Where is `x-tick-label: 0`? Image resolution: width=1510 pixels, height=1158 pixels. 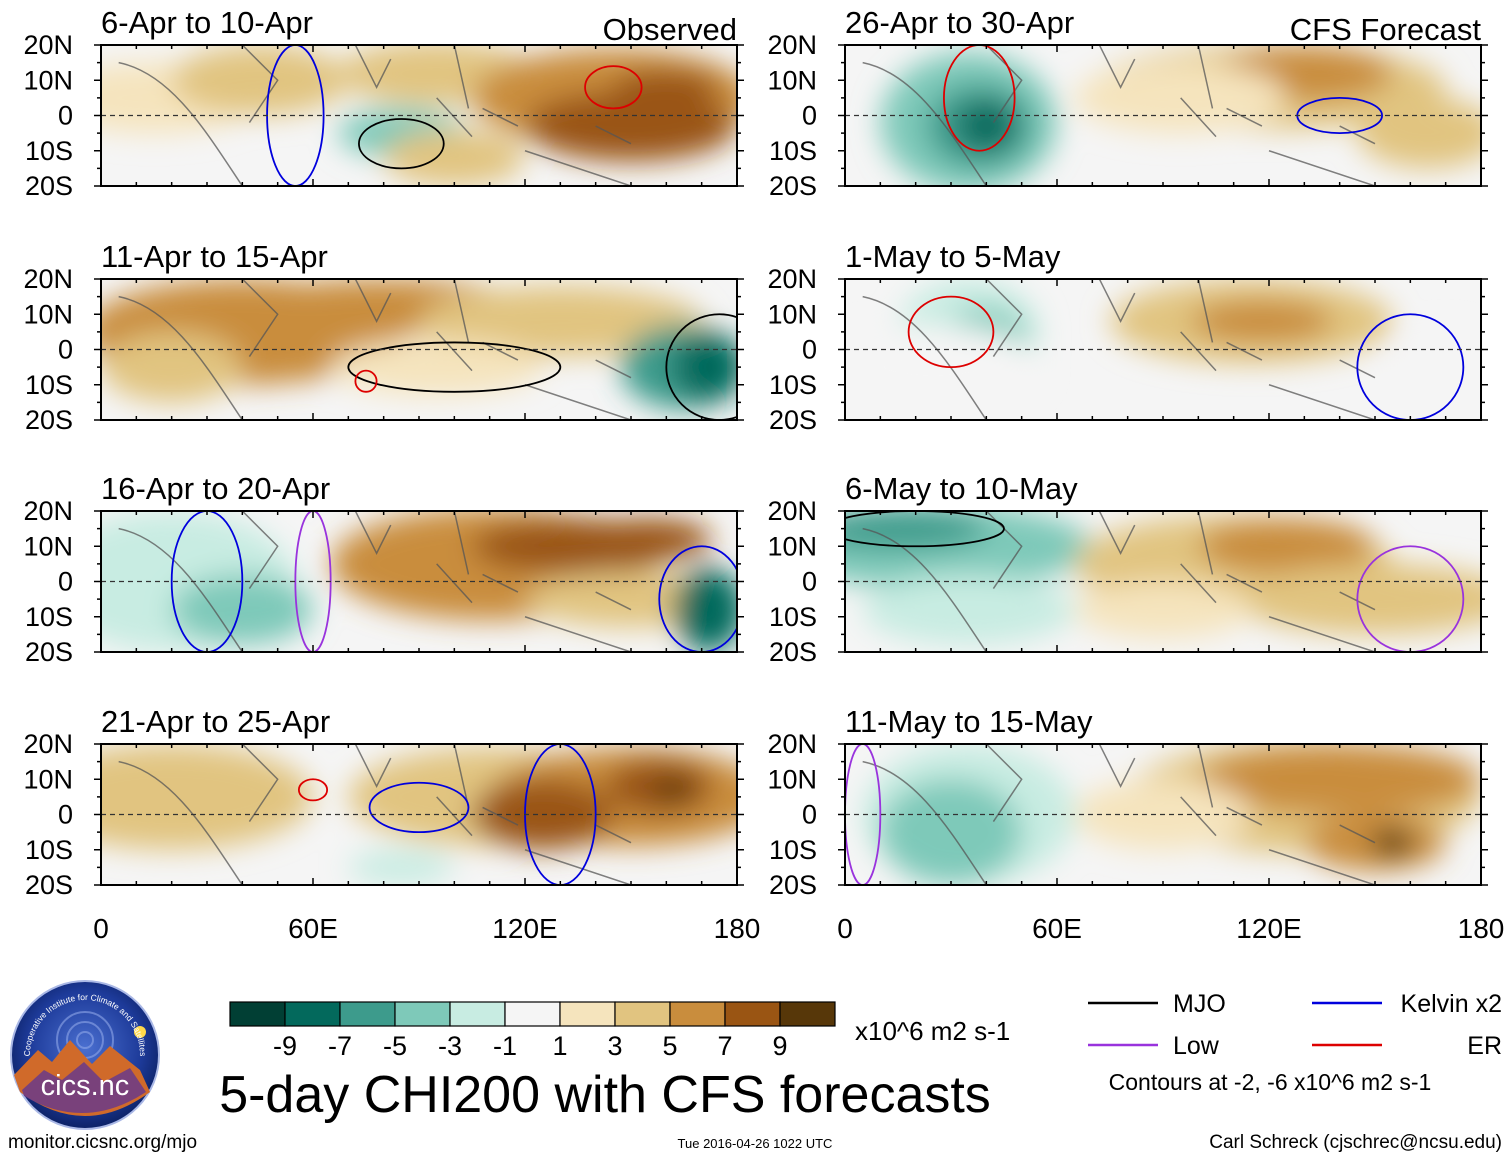 x-tick-label: 0 is located at coordinates (845, 928).